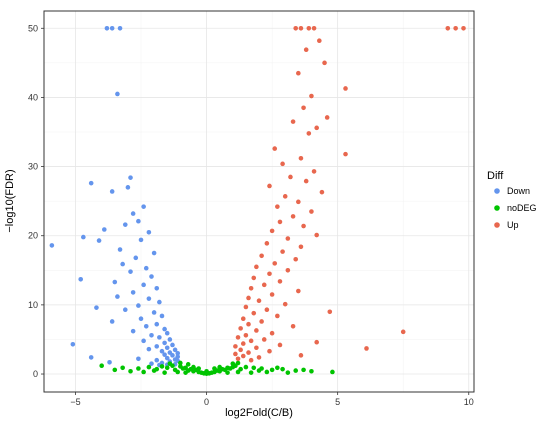  Describe the element at coordinates (259, 413) in the screenshot. I see `x-axis-title: log2Fold(C/B)` at that location.